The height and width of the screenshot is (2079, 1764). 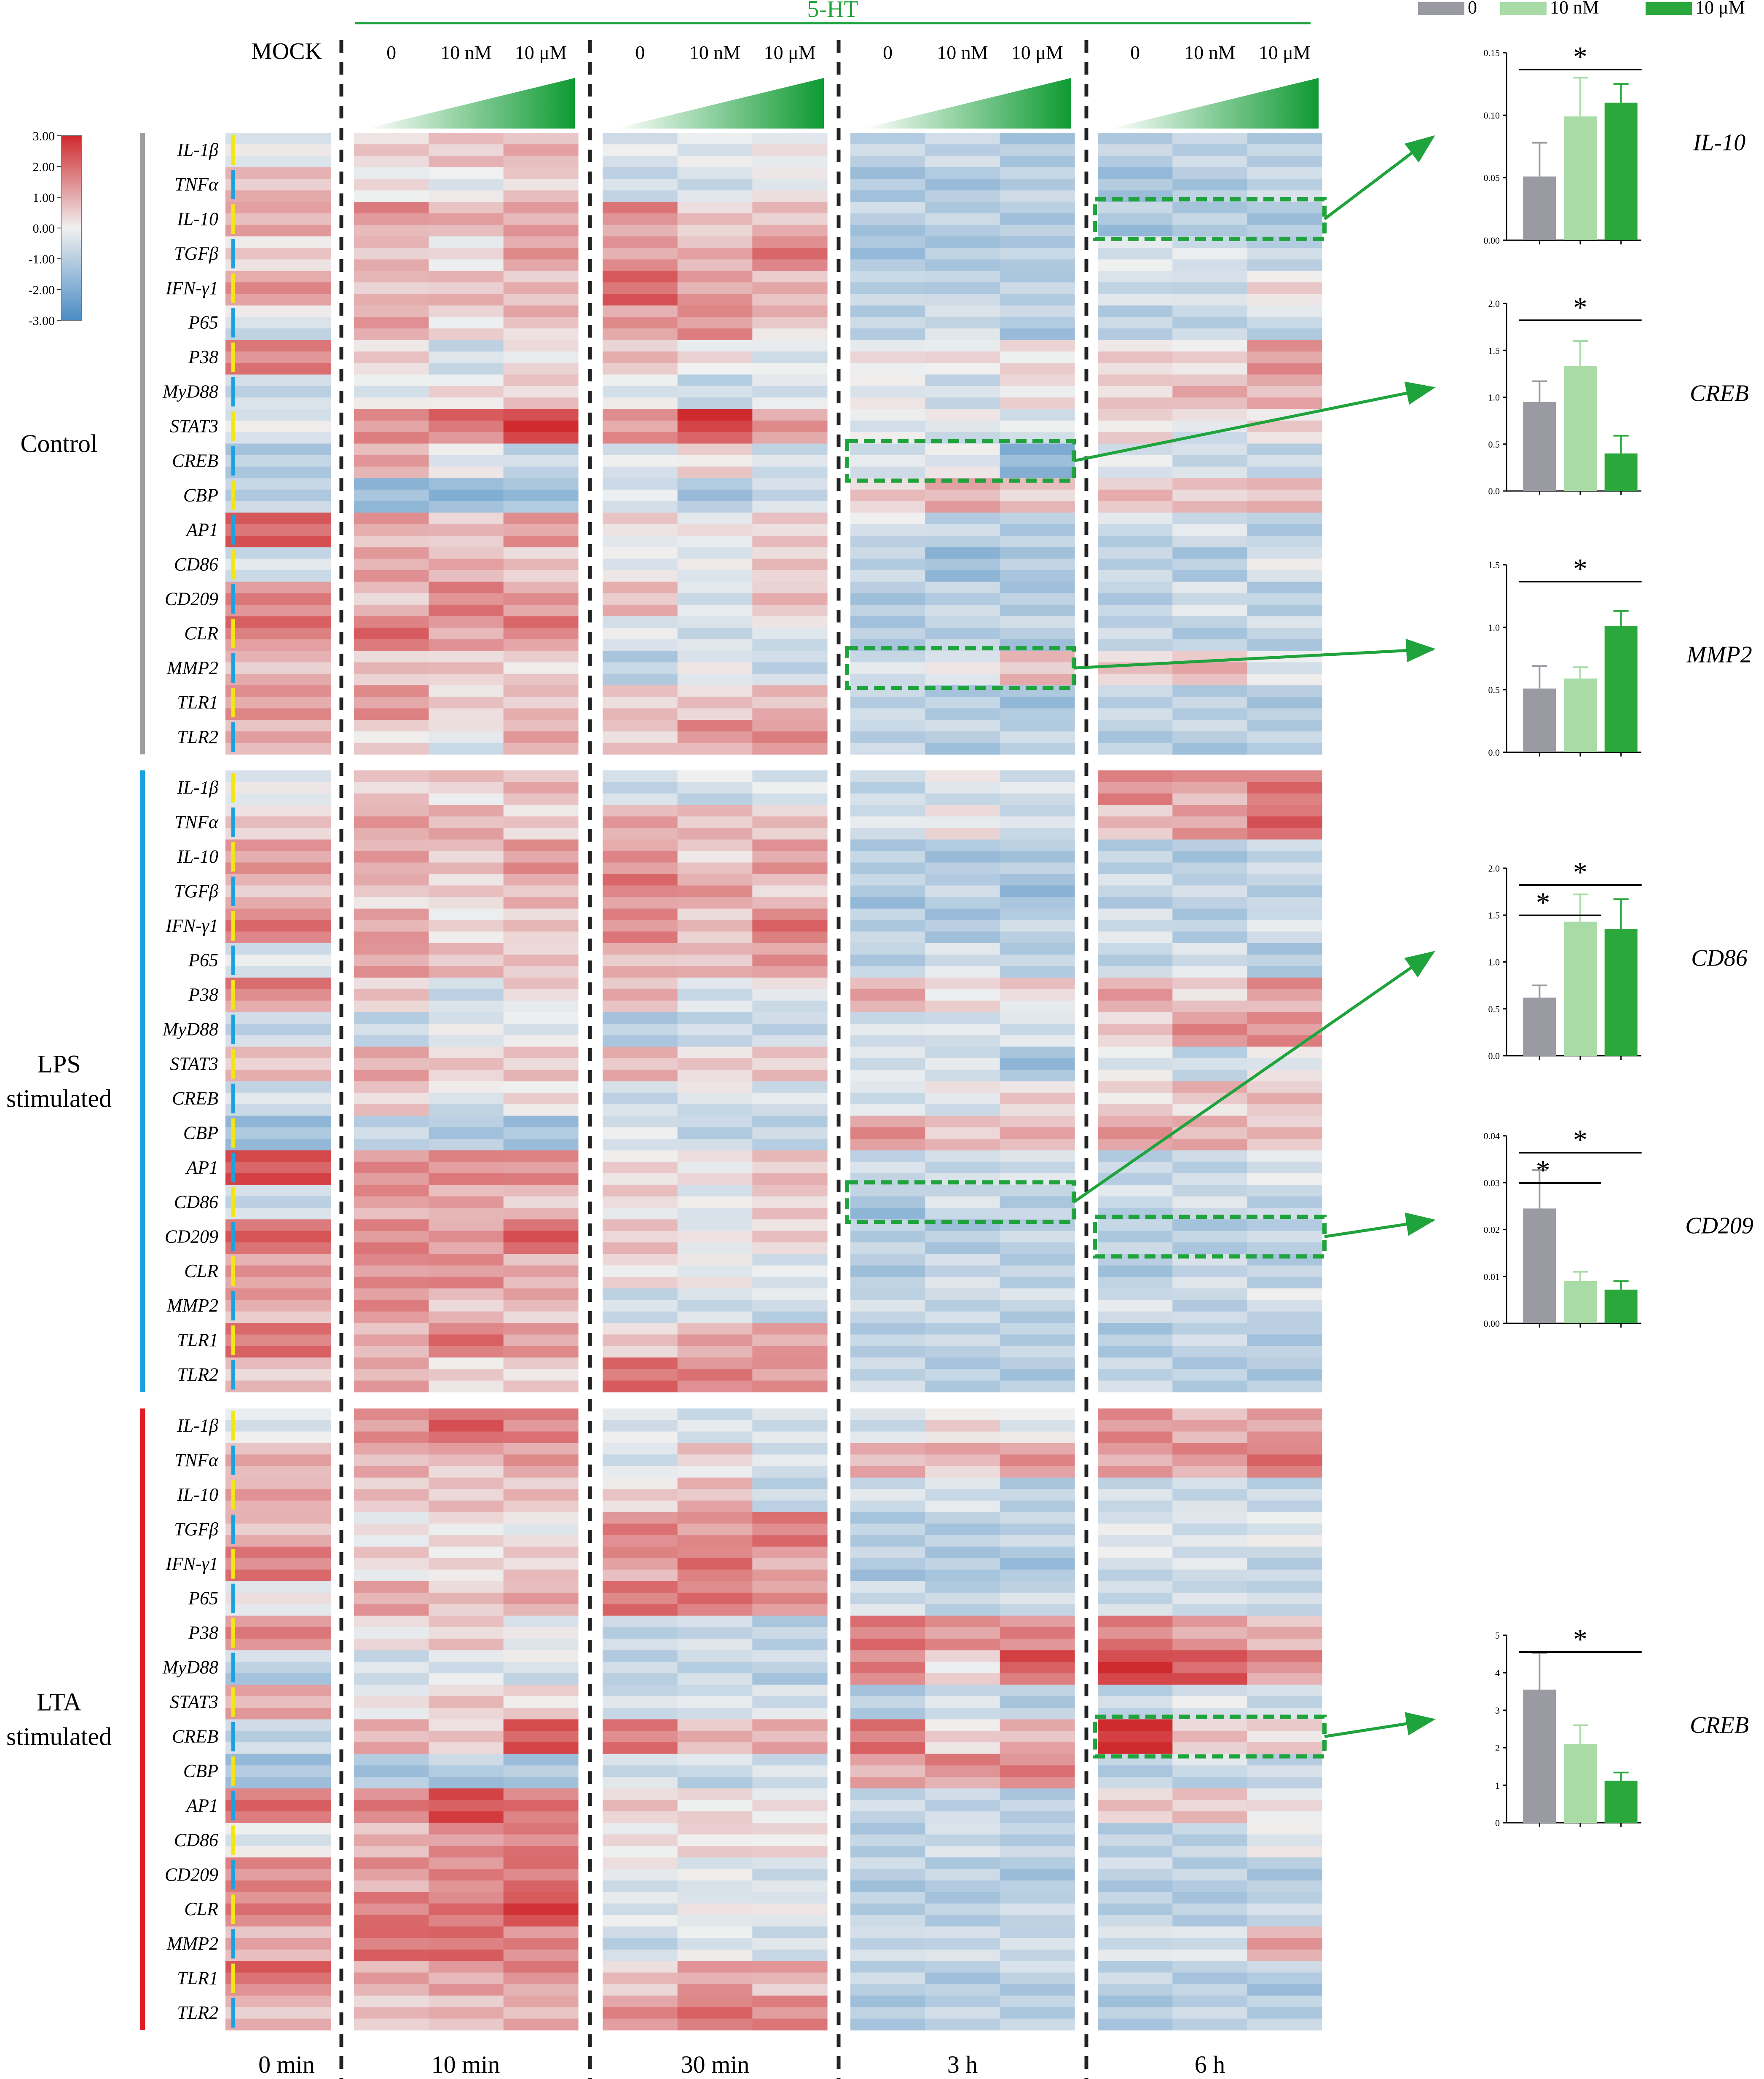 I want to click on significance-star: *, so click(x=1580, y=569).